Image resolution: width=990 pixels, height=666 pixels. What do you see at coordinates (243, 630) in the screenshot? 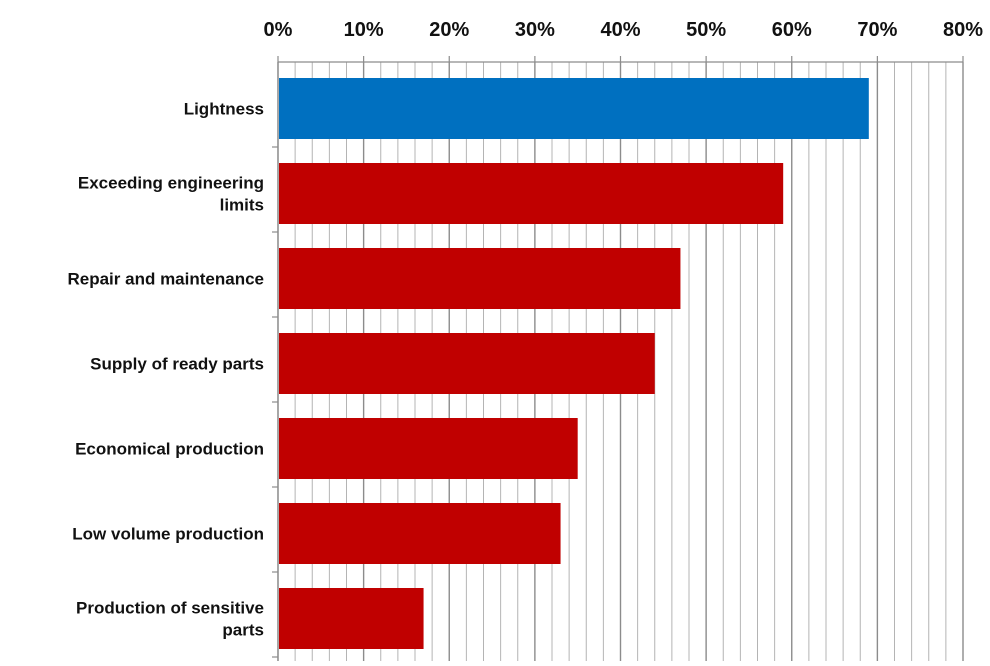
I see `category-label-line: parts` at bounding box center [243, 630].